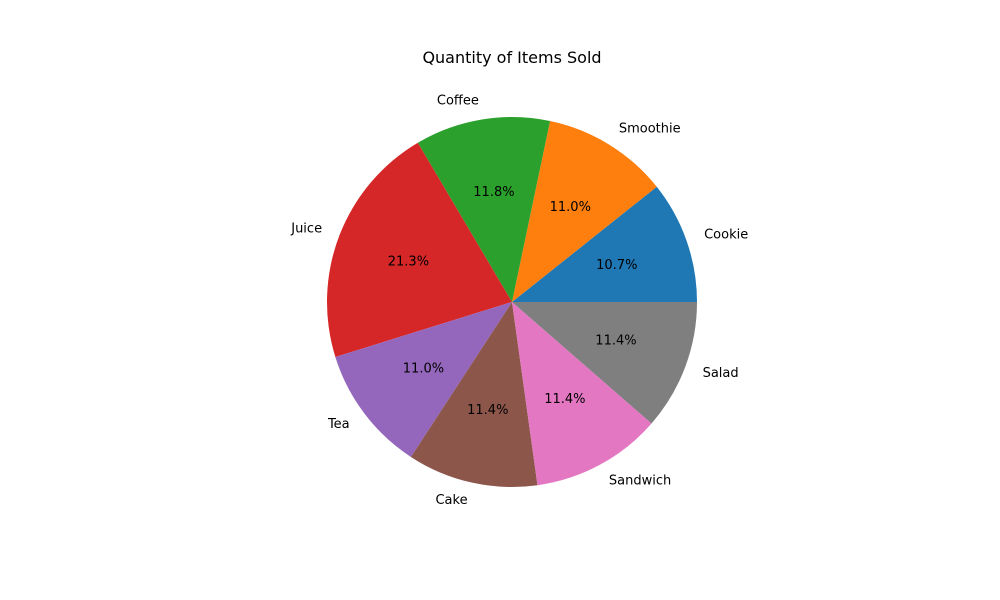 Image resolution: width=1000 pixels, height=600 pixels. I want to click on pie-slice-cake, so click(474, 394).